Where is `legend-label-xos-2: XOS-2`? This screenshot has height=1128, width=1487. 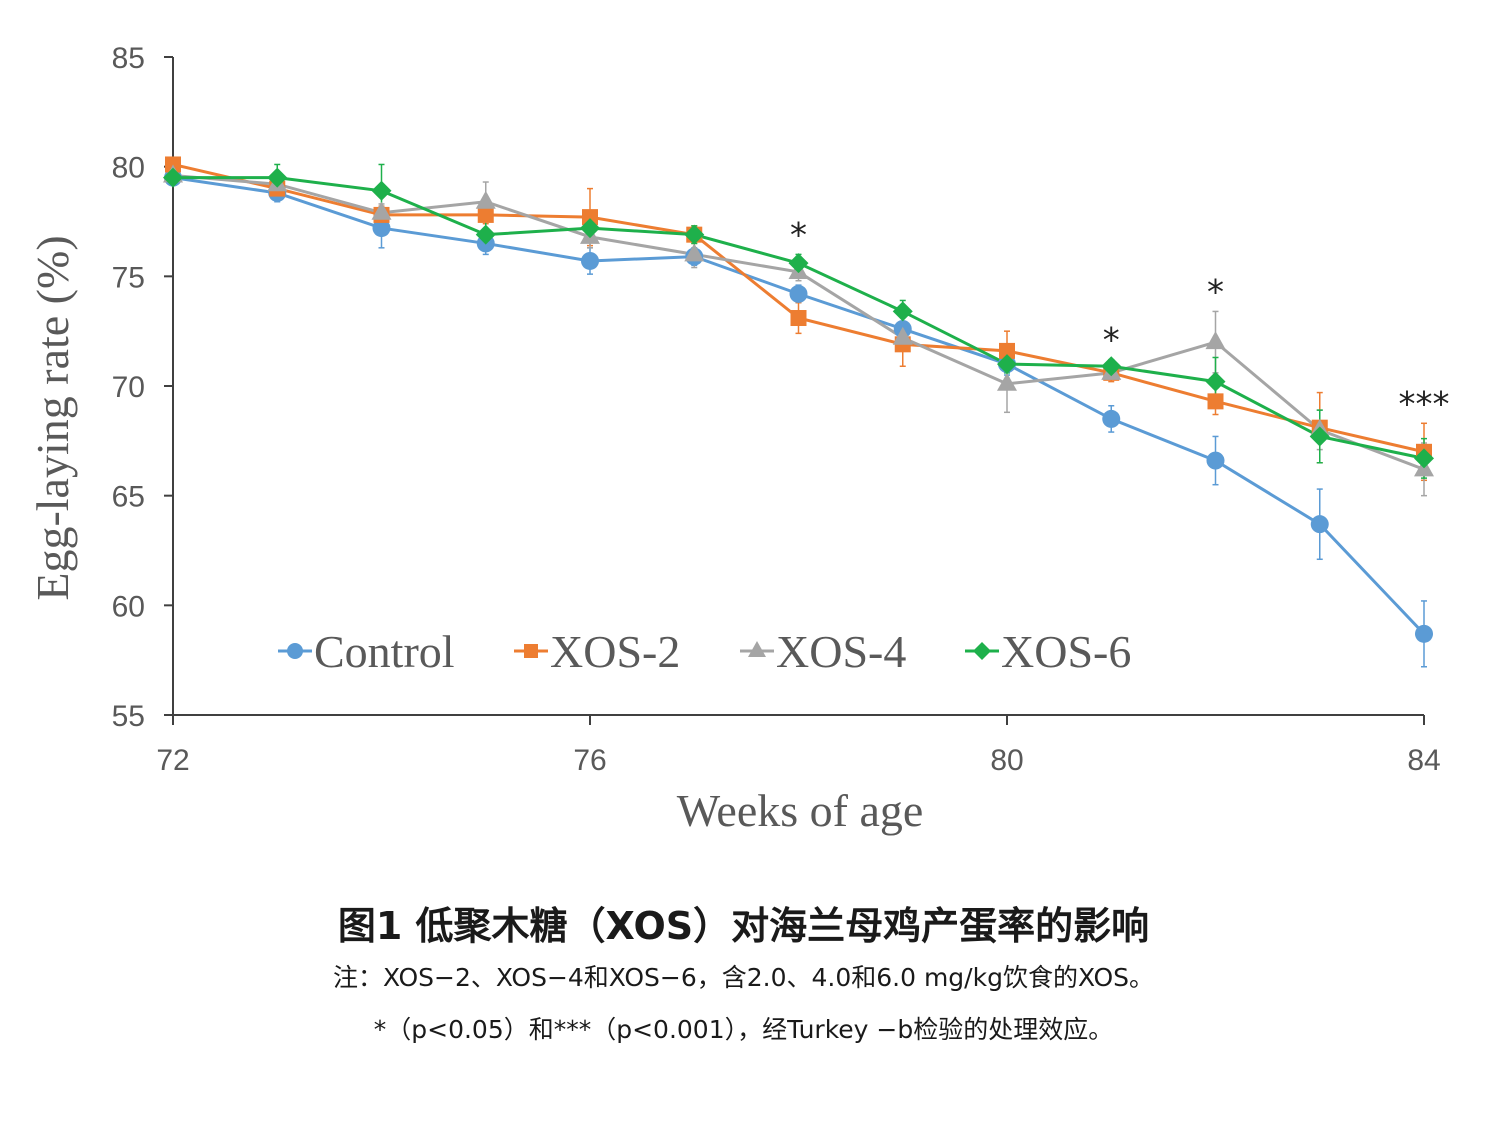 legend-label-xos-2: XOS-2 is located at coordinates (615, 651).